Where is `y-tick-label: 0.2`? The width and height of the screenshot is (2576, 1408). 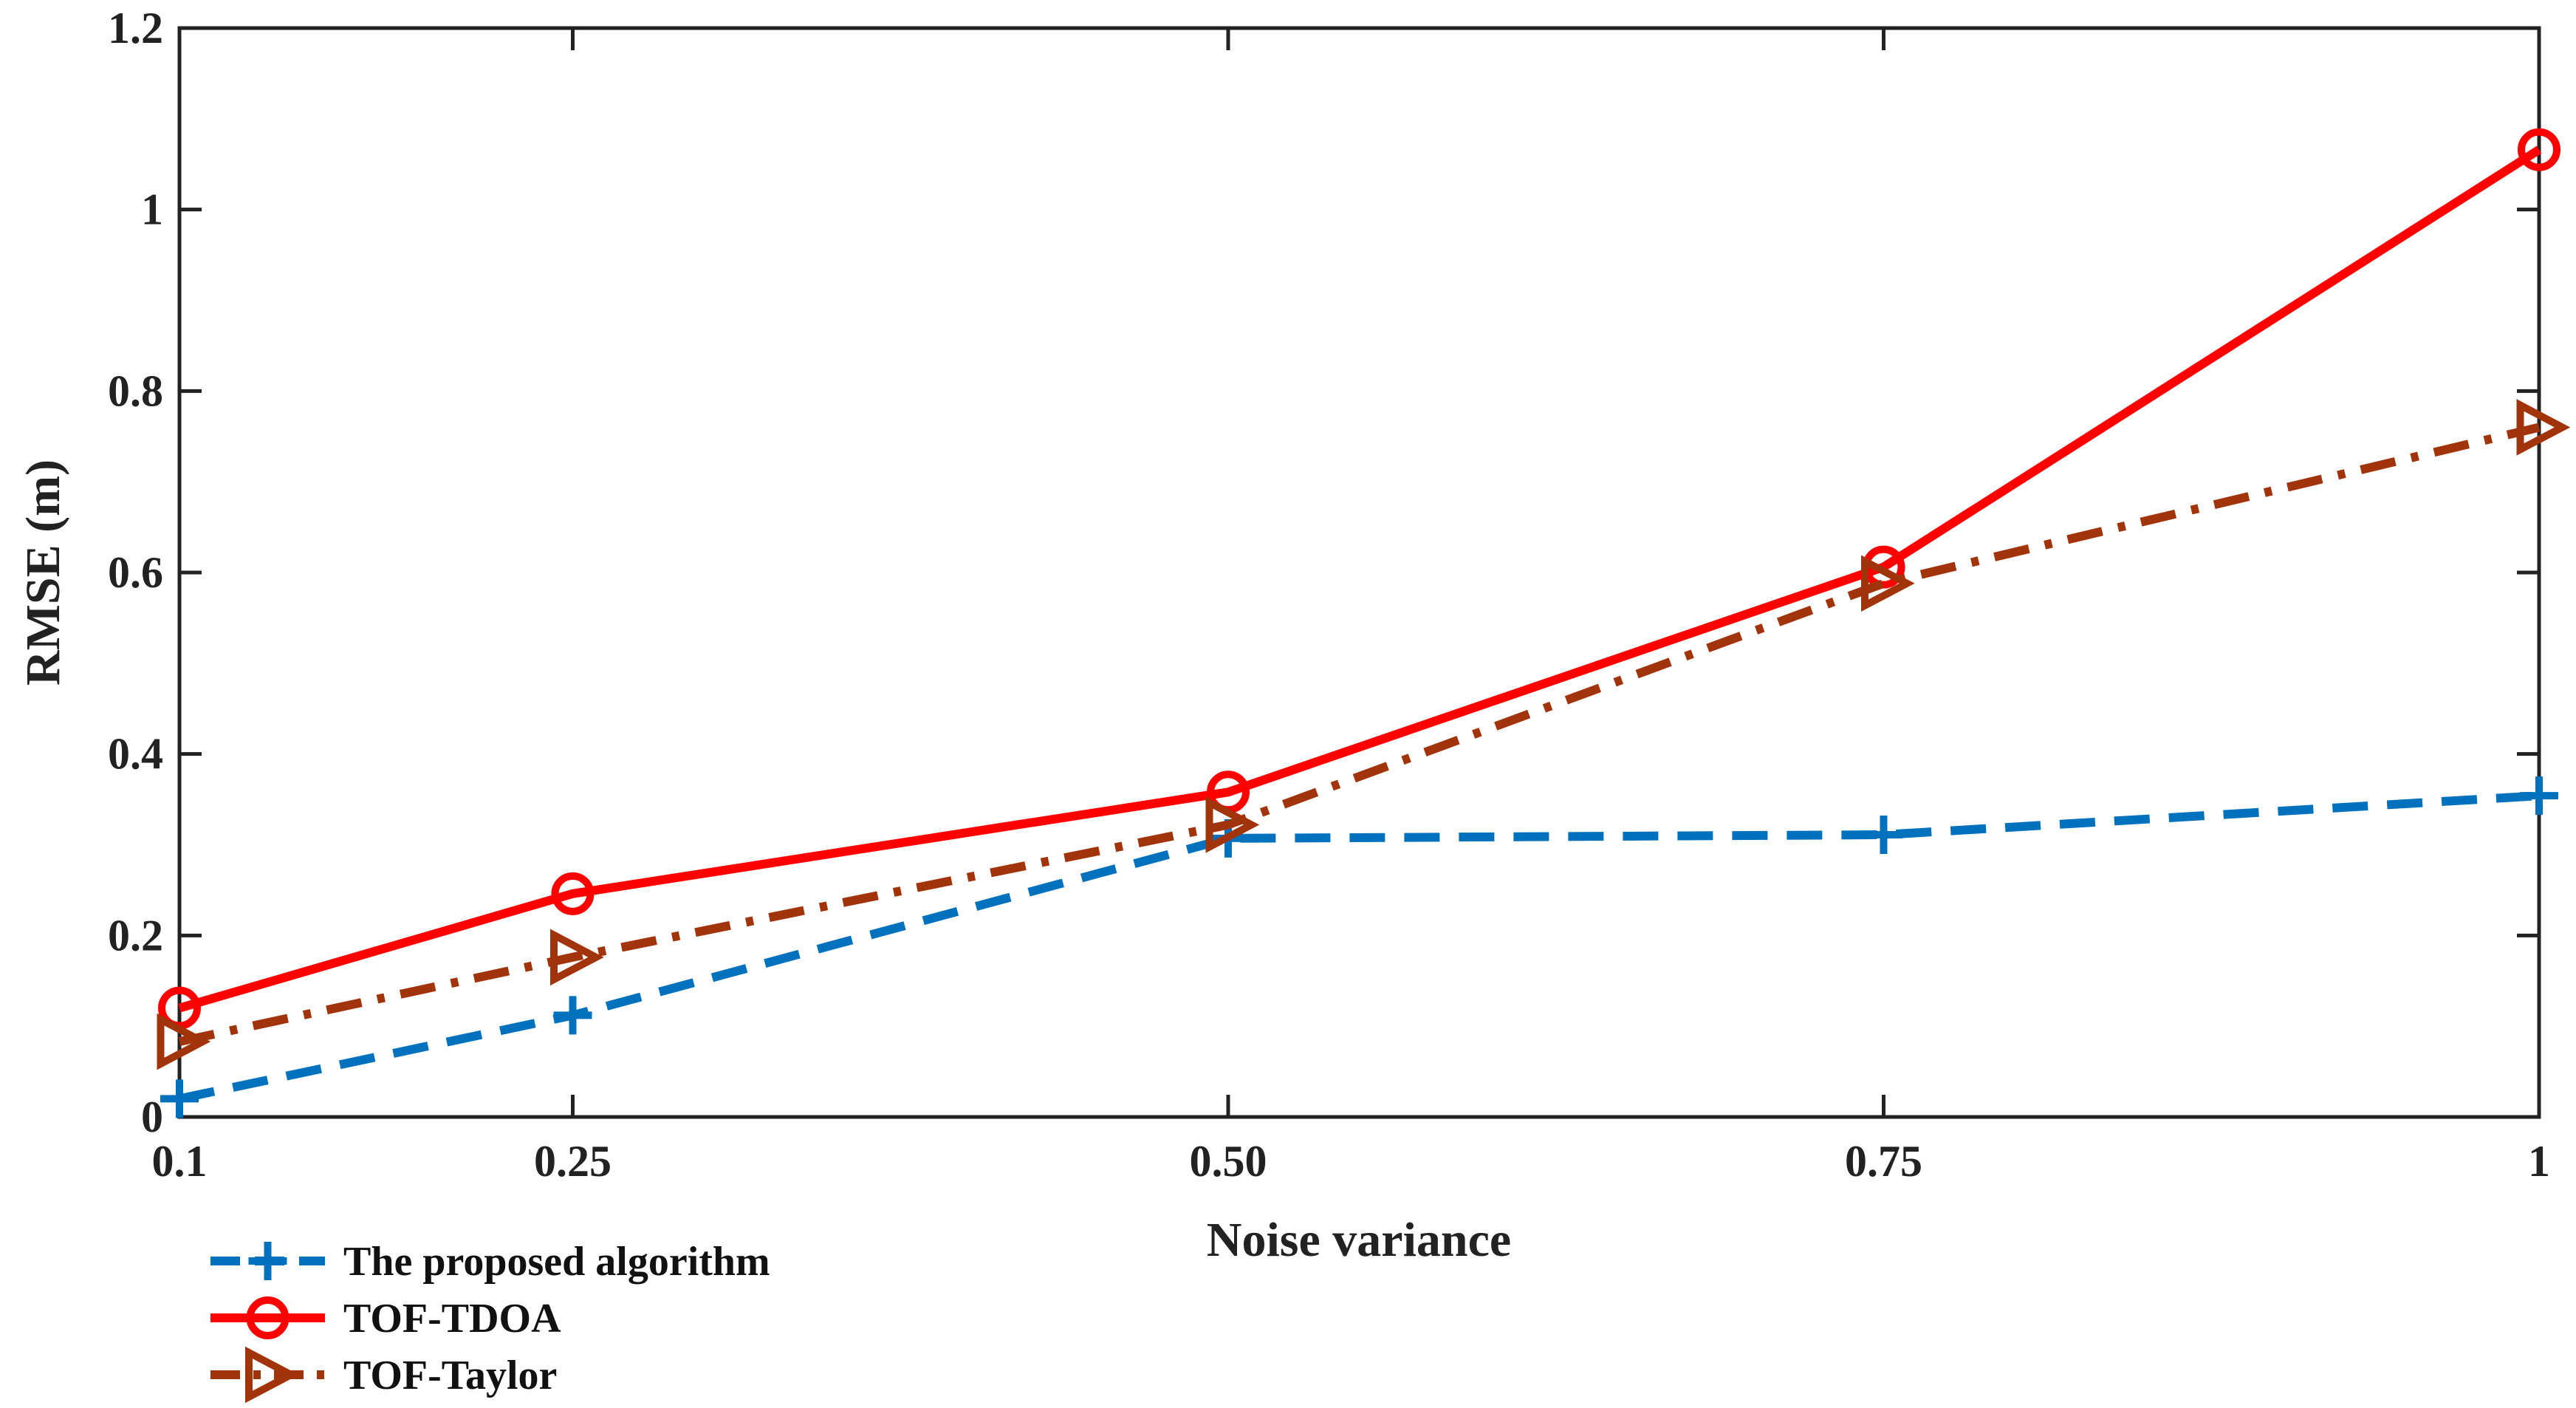 y-tick-label: 0.2 is located at coordinates (135, 936).